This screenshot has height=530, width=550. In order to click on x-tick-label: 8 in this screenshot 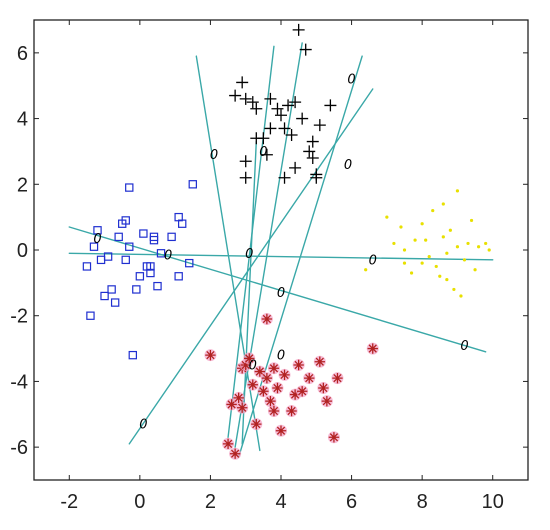, I will do `click(422, 502)`.